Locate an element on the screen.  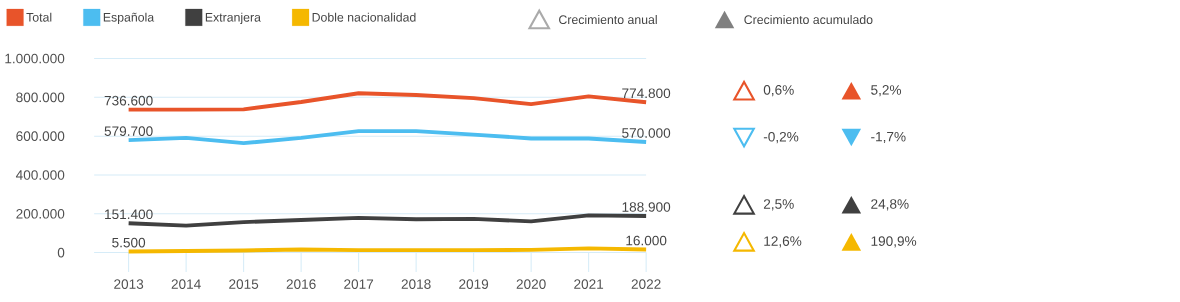
x-tick-label: 2018 is located at coordinates (416, 284).